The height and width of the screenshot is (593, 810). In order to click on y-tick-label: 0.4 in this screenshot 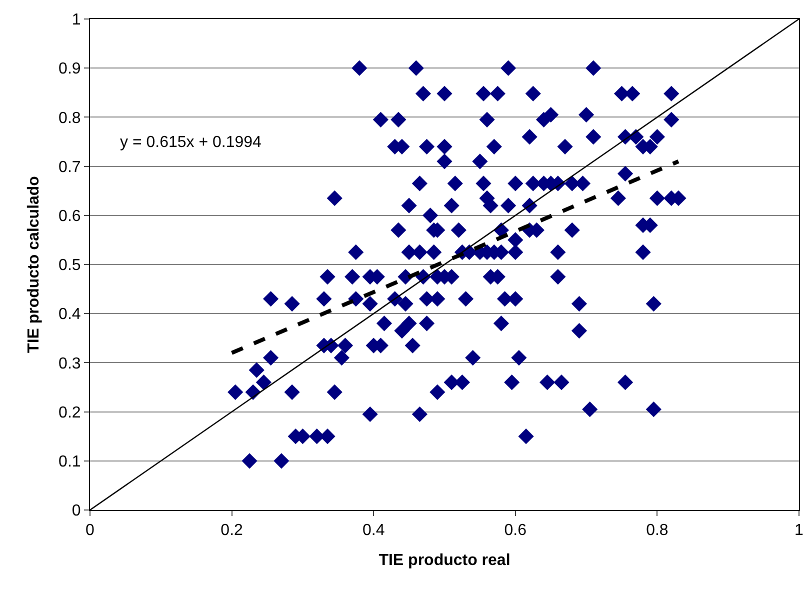, I will do `click(69, 315)`.